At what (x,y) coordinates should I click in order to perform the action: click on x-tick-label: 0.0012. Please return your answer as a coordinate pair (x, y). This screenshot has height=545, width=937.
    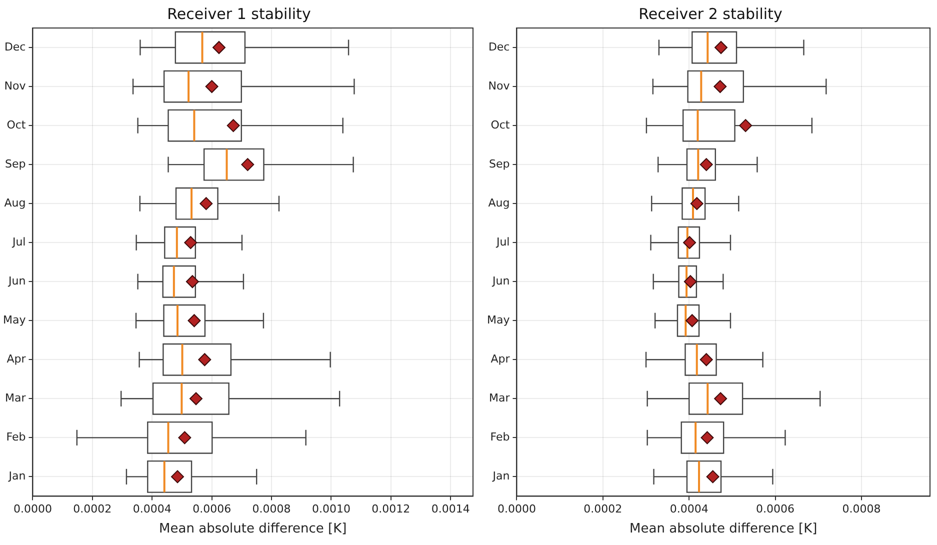
    Looking at the image, I should click on (391, 509).